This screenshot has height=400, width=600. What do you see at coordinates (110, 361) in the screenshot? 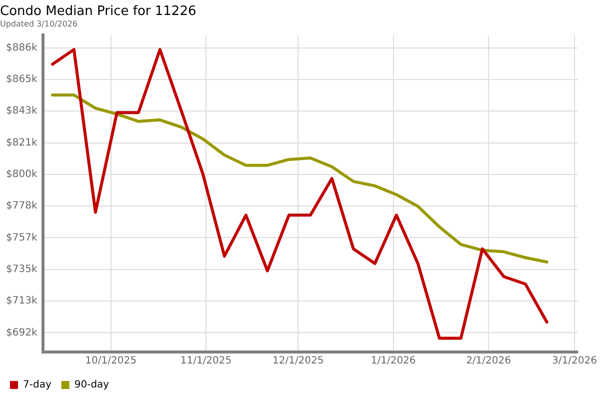
I see `x-tick-label: 10/1/2025` at bounding box center [110, 361].